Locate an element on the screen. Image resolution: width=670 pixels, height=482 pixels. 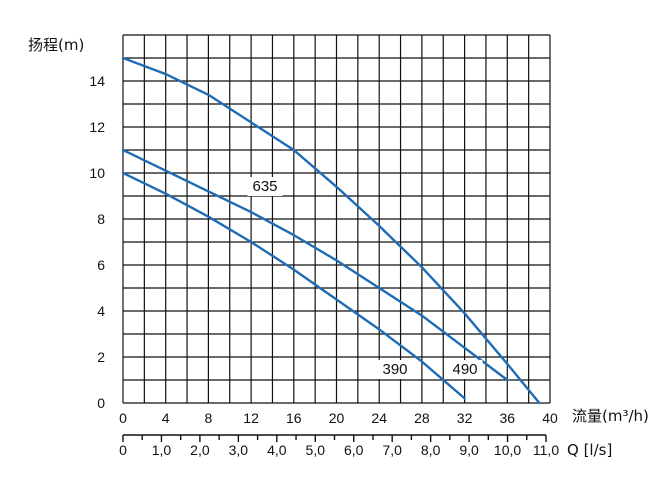
secondary-x-axis-title: Q [l/s] is located at coordinates (589, 450).